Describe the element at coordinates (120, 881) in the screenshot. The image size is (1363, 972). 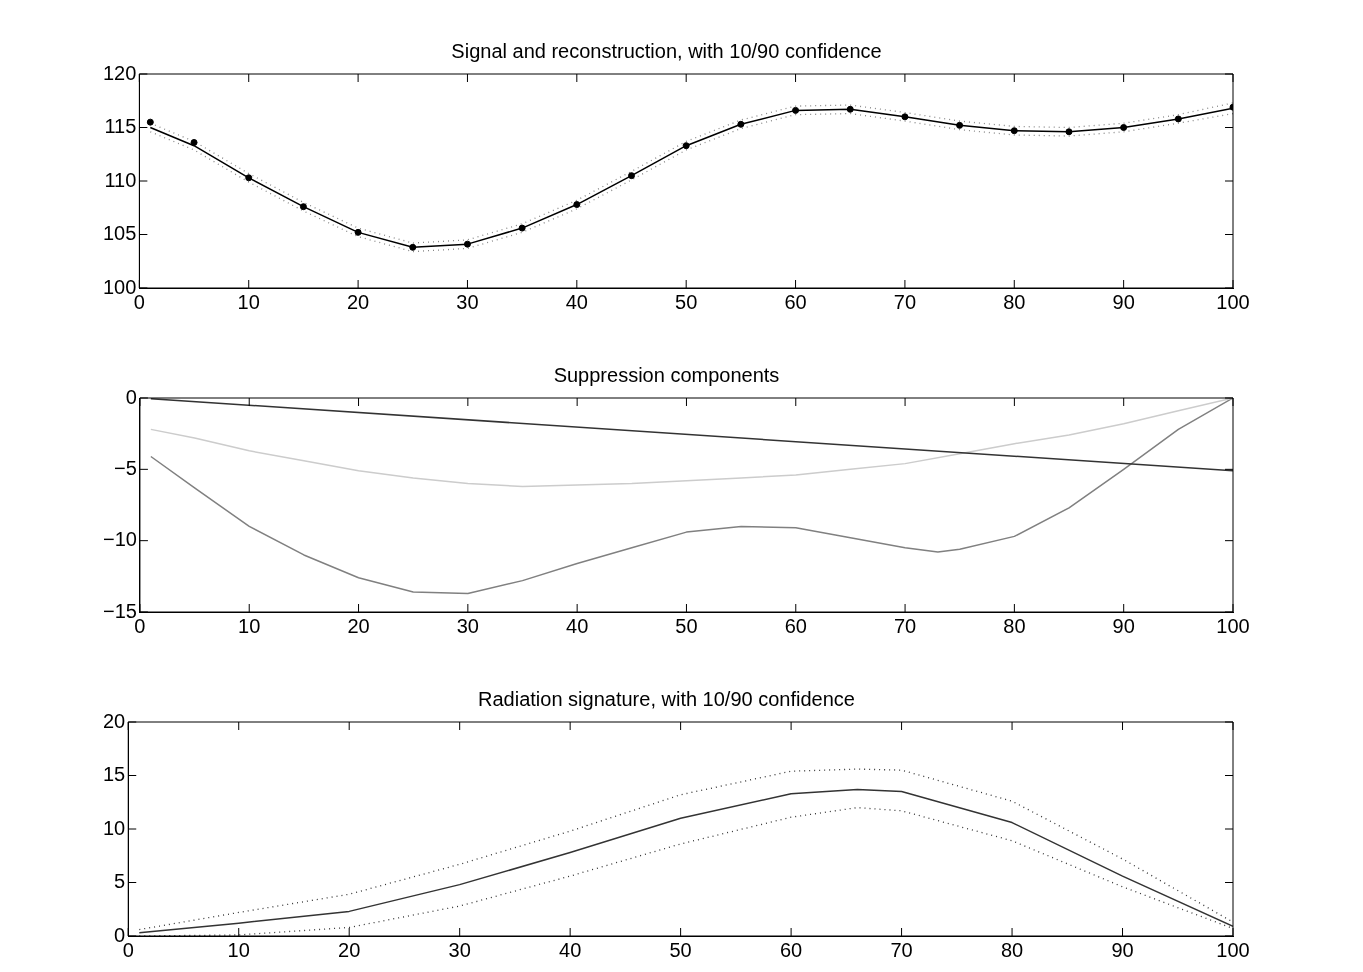
I see `y-tick-label: 5` at that location.